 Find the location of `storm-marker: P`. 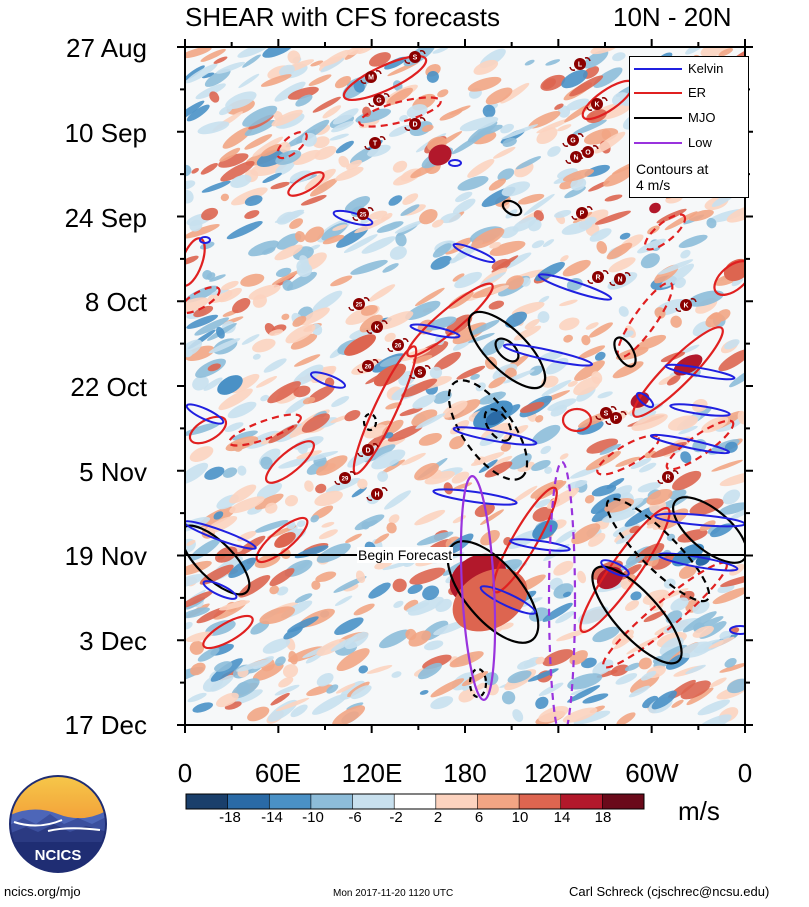

storm-marker: P is located at coordinates (616, 418).